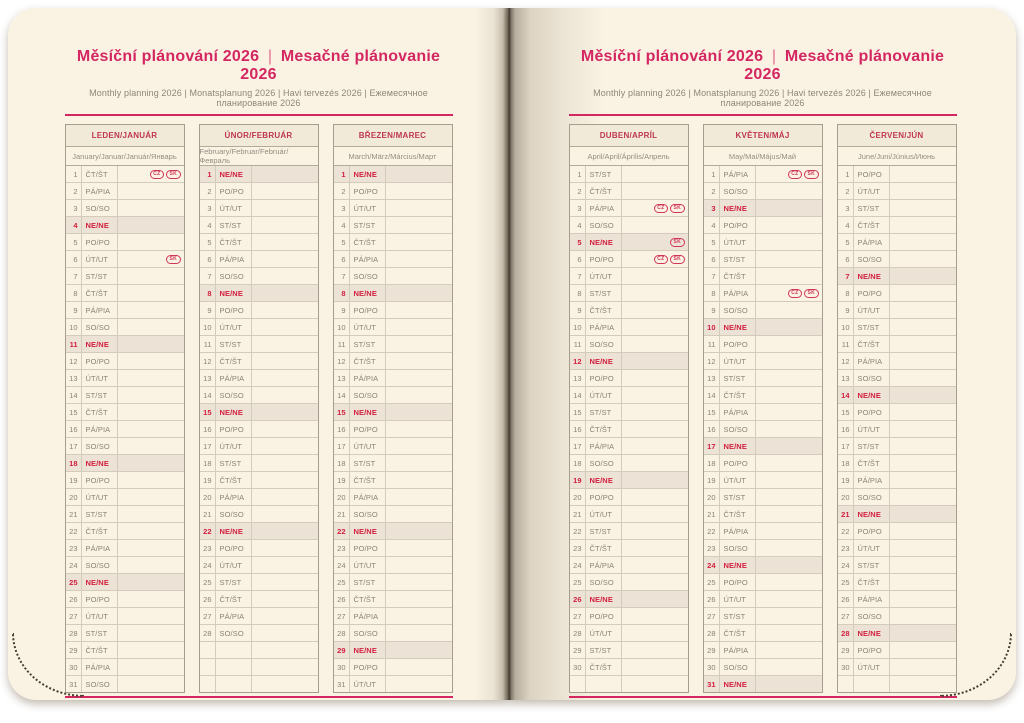  Describe the element at coordinates (258, 599) in the screenshot. I see `day-row: 26 ČT/ŠT` at that location.